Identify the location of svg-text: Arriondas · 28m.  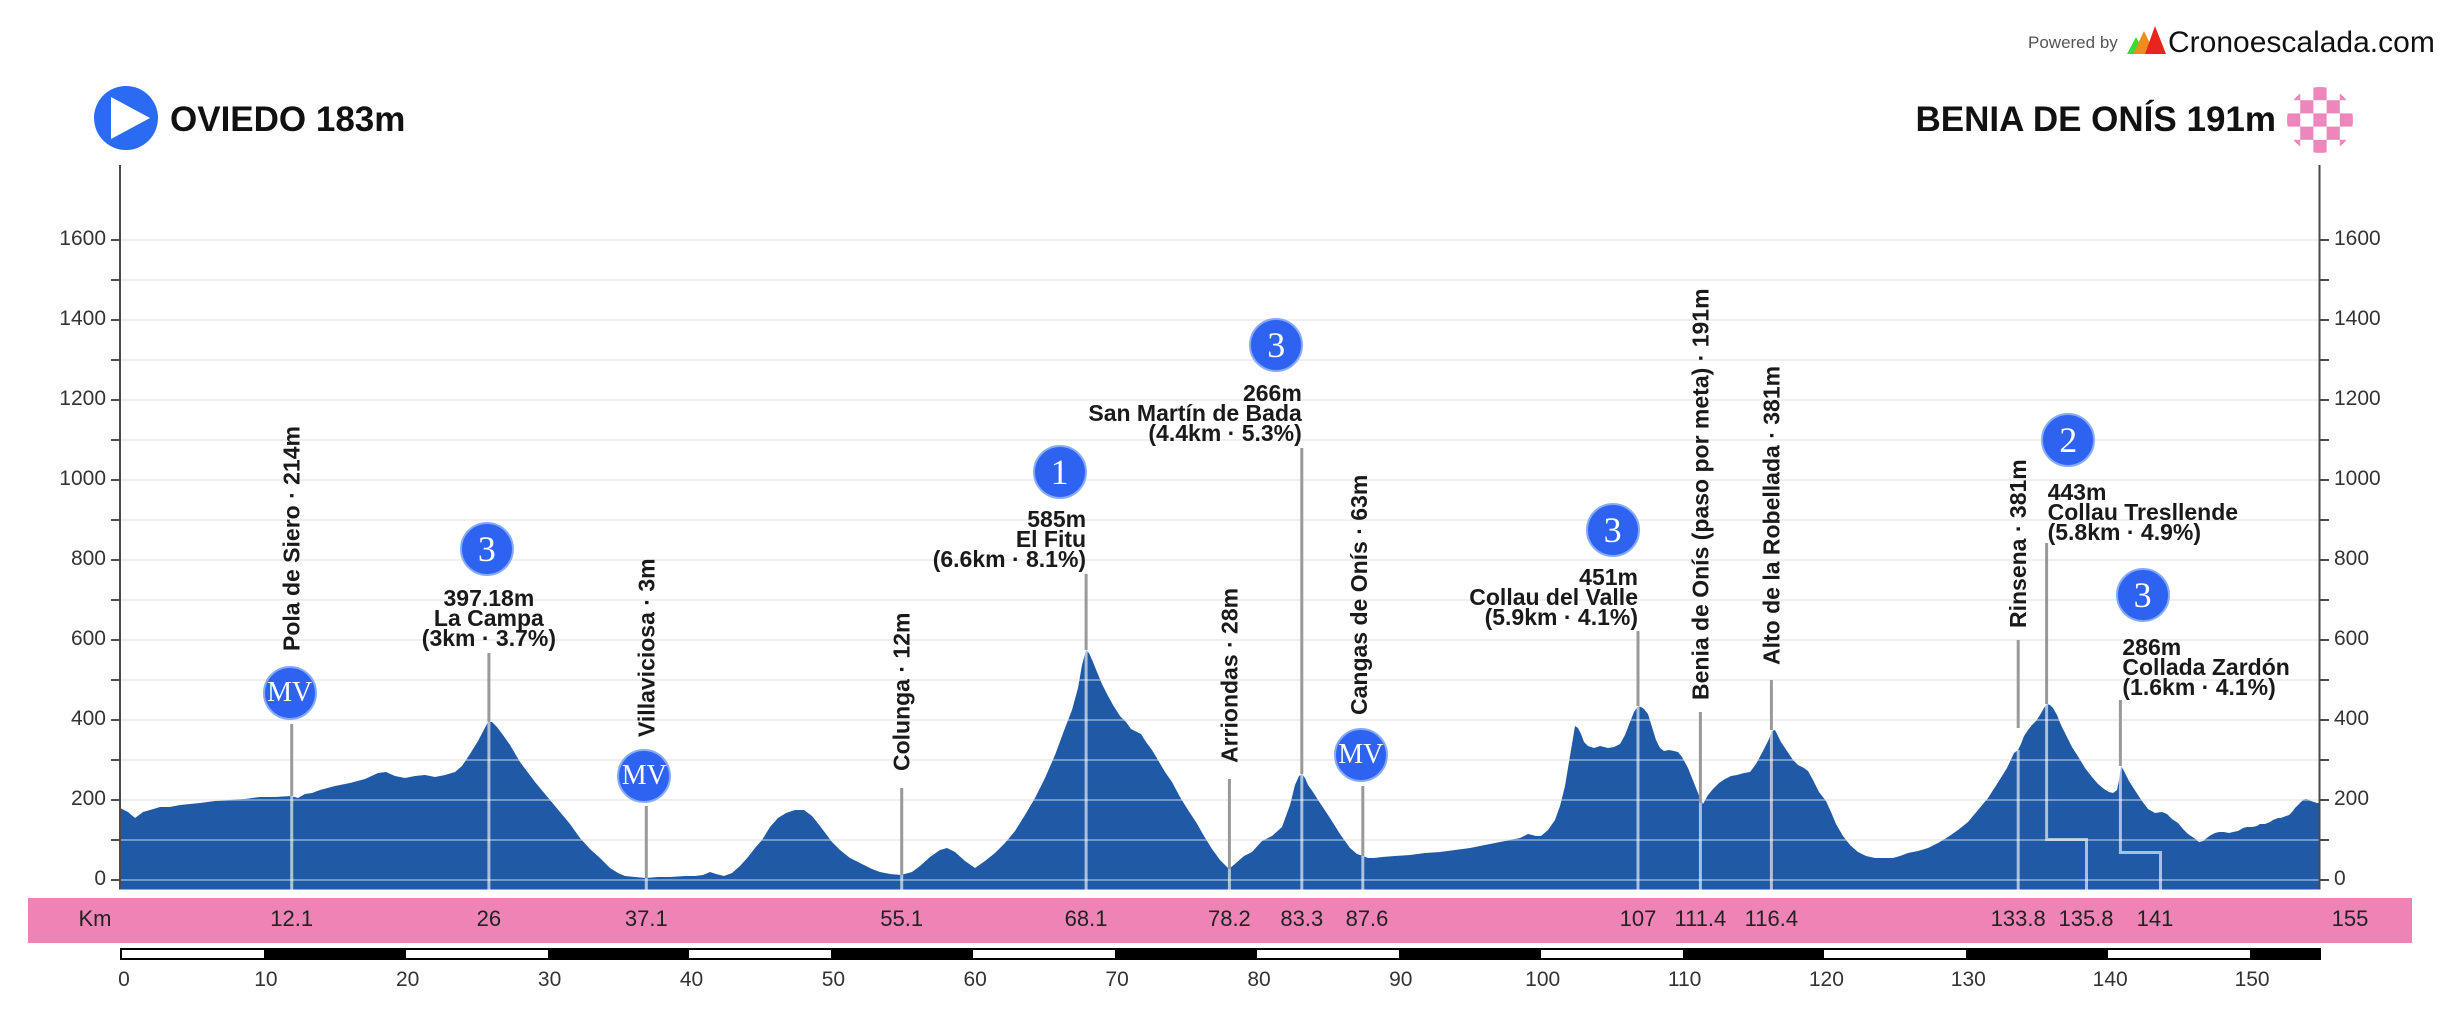
(1229, 675).